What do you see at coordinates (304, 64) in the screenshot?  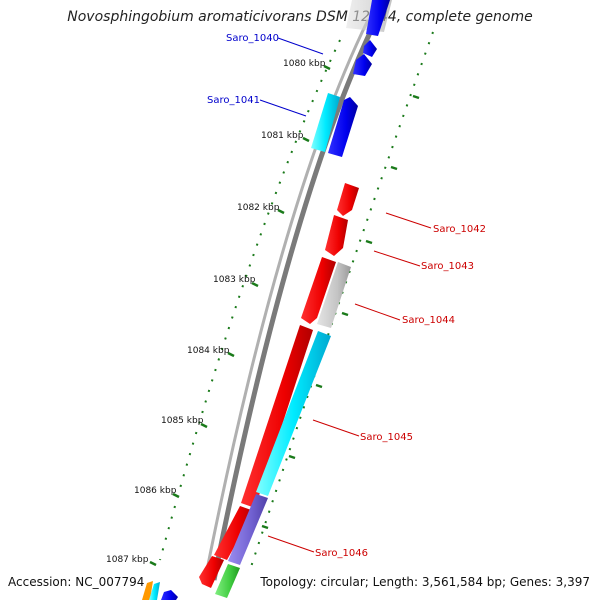 I see `tick-label: 1080 kbp` at bounding box center [304, 64].